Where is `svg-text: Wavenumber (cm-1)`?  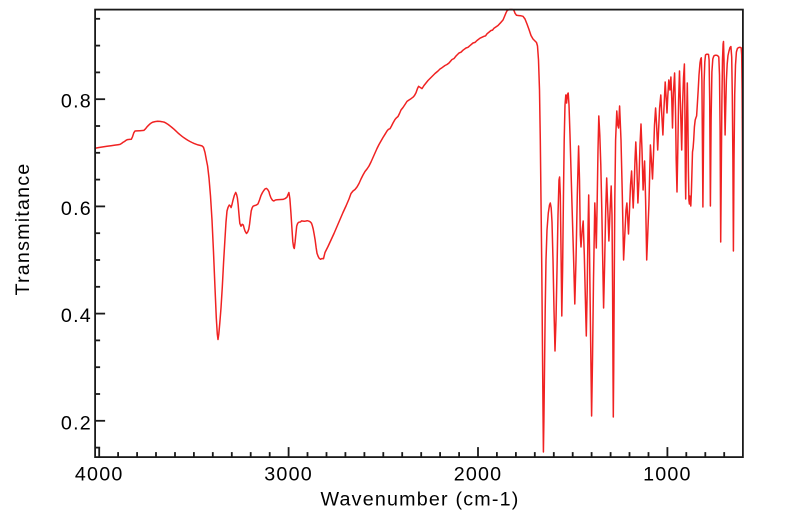 svg-text: Wavenumber (cm-1) is located at coordinates (419, 500).